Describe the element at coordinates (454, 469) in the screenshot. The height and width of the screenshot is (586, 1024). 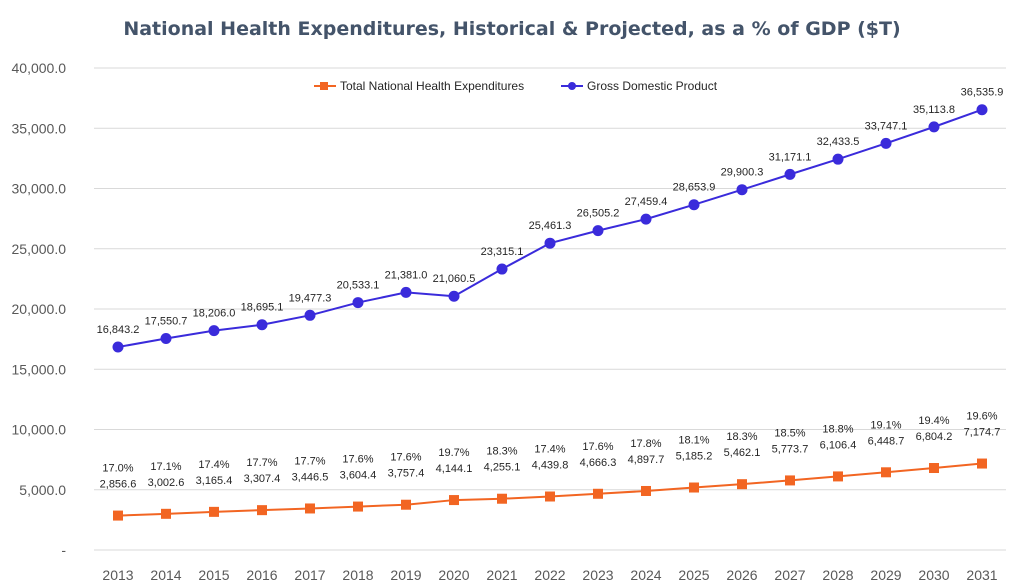
I see `nhe-value-label: 4,144.1` at that location.